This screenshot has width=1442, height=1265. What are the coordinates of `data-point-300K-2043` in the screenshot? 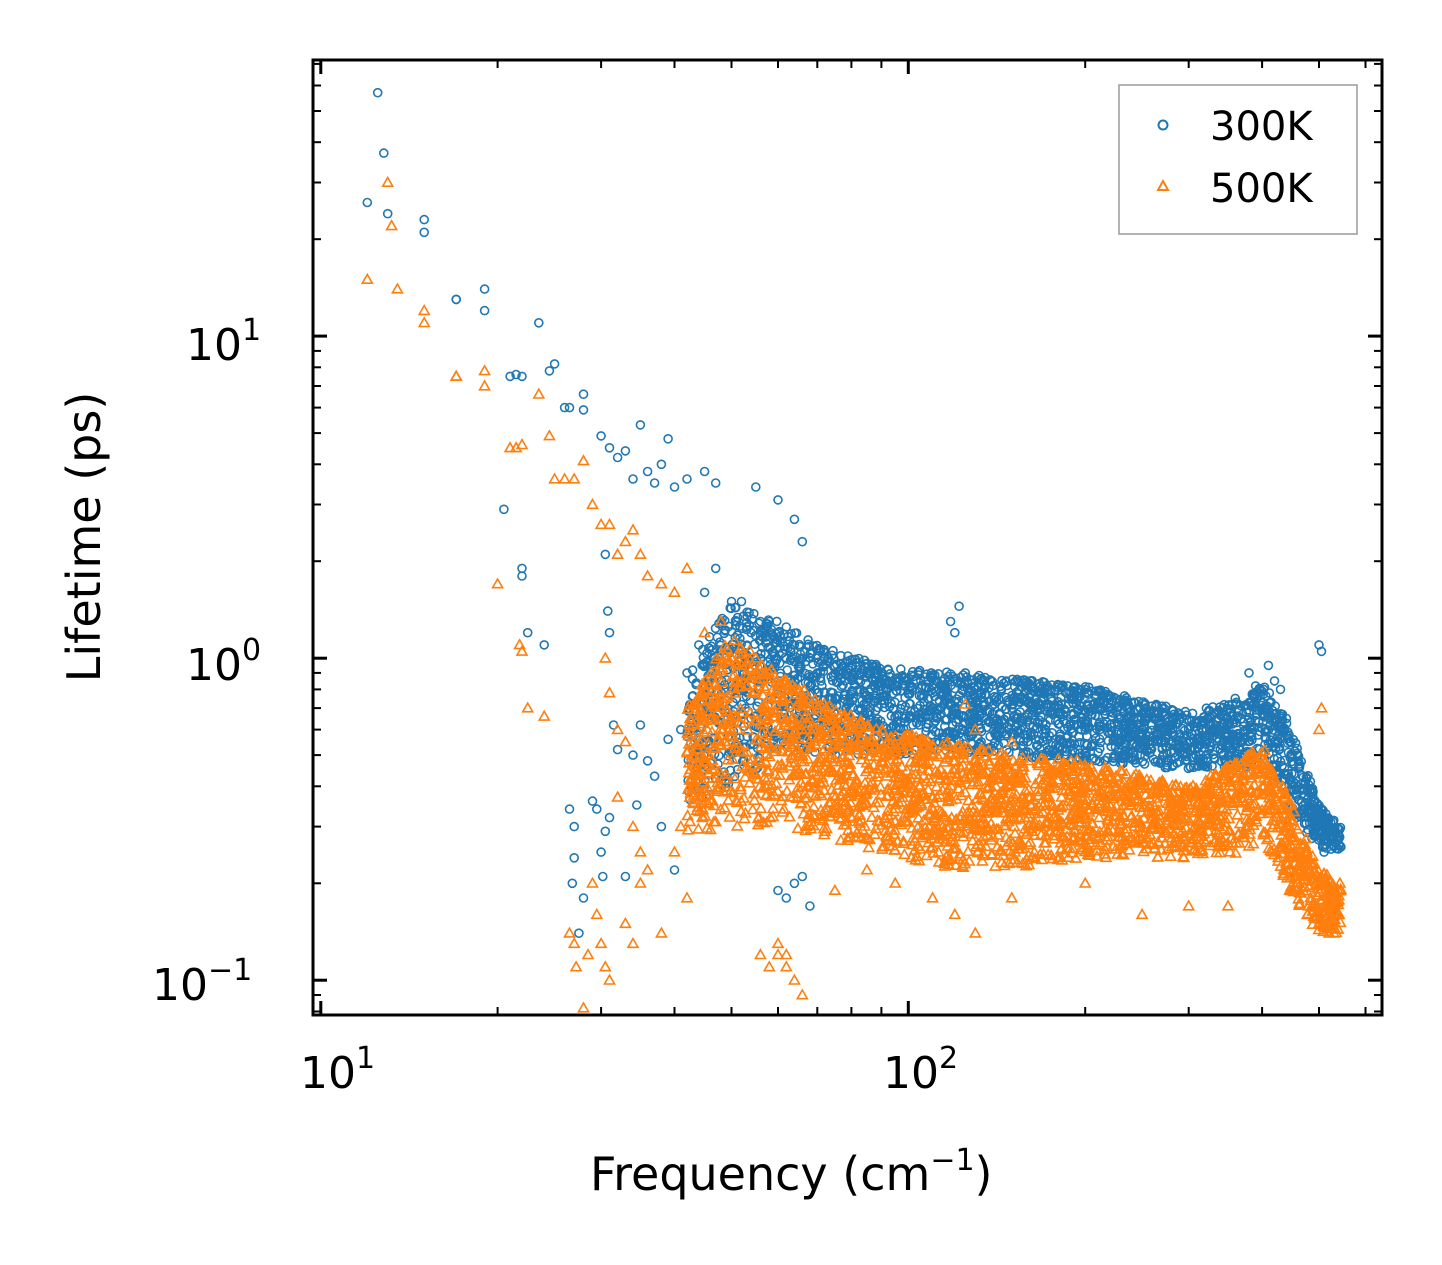 It's located at (1017, 714).